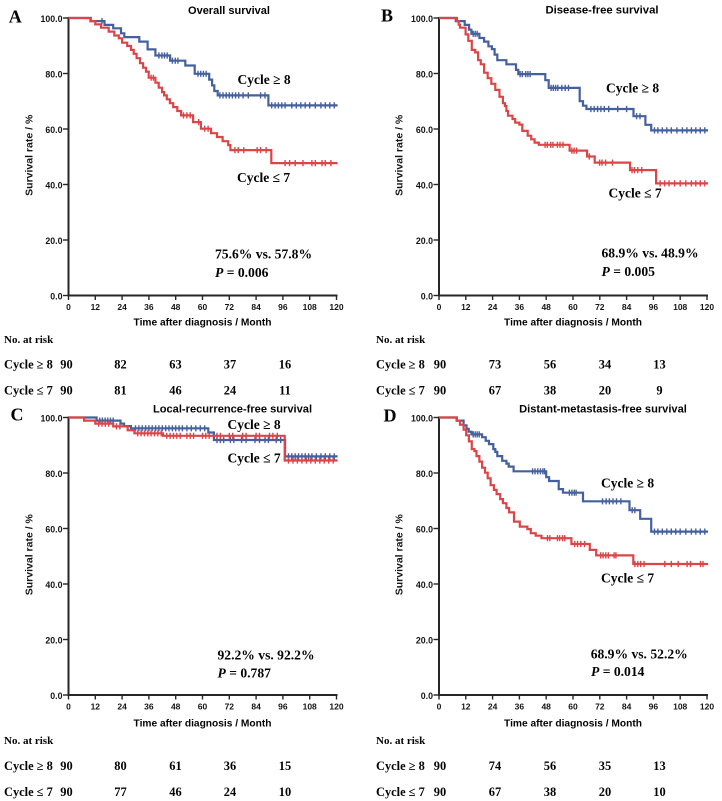  Describe the element at coordinates (387, 16) in the screenshot. I see `svg-text: B` at that location.